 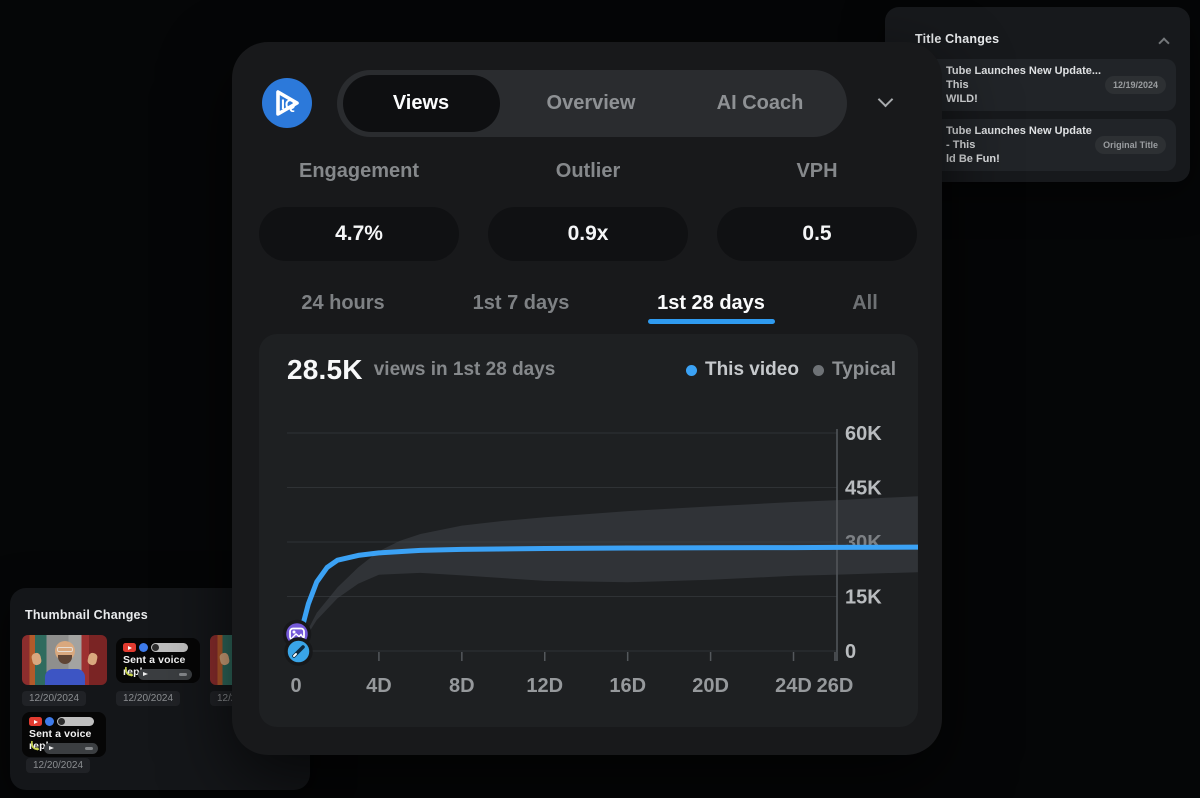 What do you see at coordinates (1130, 145) in the screenshot?
I see `original-title-badge: Original Title` at bounding box center [1130, 145].